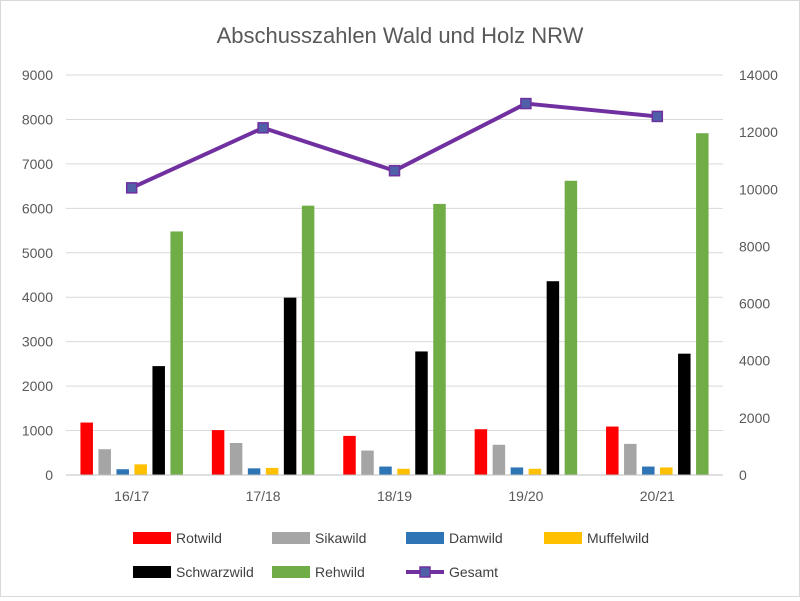 The image size is (800, 601). Describe the element at coordinates (37, 253) in the screenshot. I see `y-left-tick-label: 5000` at that location.